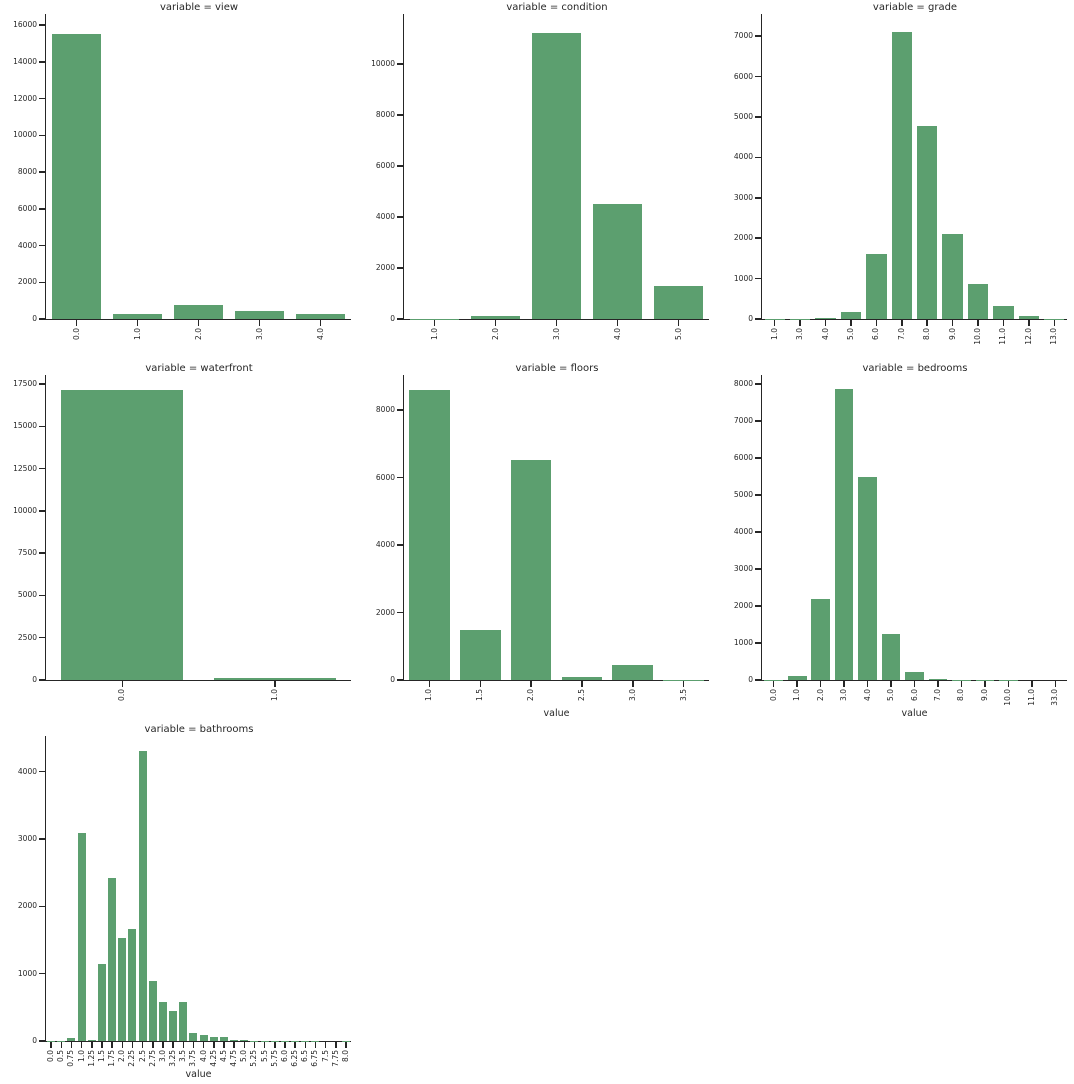 The width and height of the screenshot is (1074, 1084). What do you see at coordinates (385, 114) in the screenshot?
I see `y-tick-label: 8000` at bounding box center [385, 114].